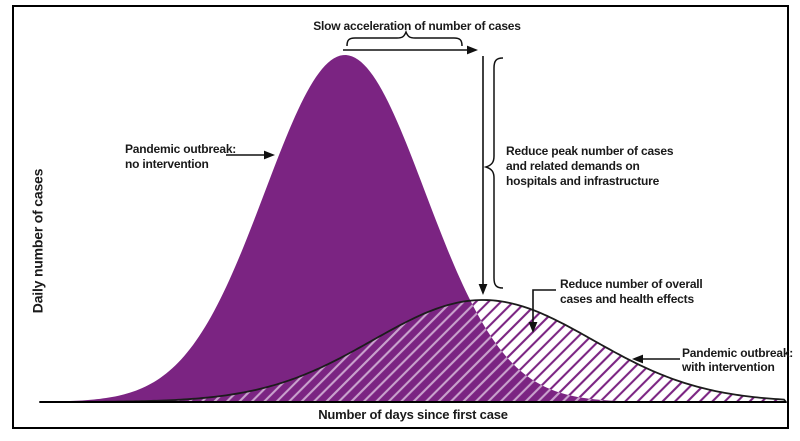  I want to click on reduce-overall-arrow, so click(544, 306).